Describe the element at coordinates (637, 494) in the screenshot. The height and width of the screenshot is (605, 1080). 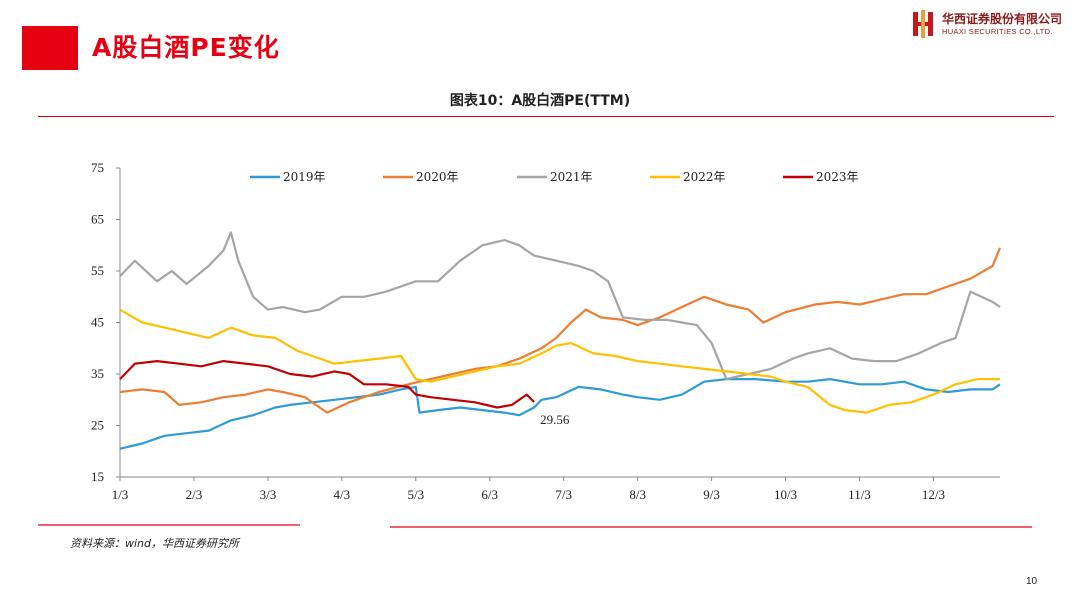
I see `x-tick-label: 8/3` at that location.